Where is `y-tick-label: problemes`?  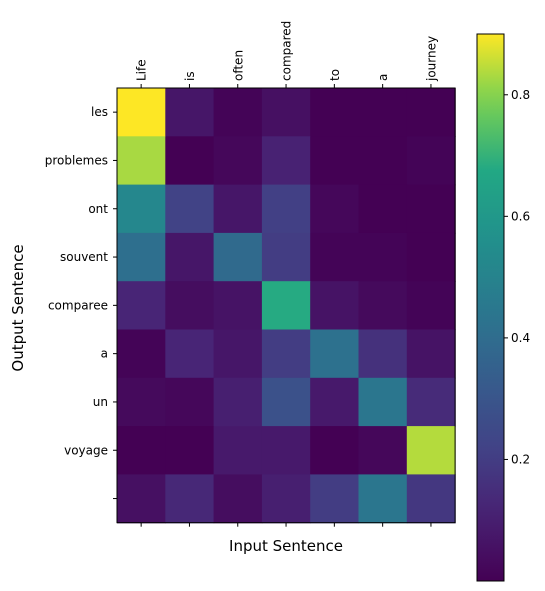 y-tick-label: problemes is located at coordinates (76, 160).